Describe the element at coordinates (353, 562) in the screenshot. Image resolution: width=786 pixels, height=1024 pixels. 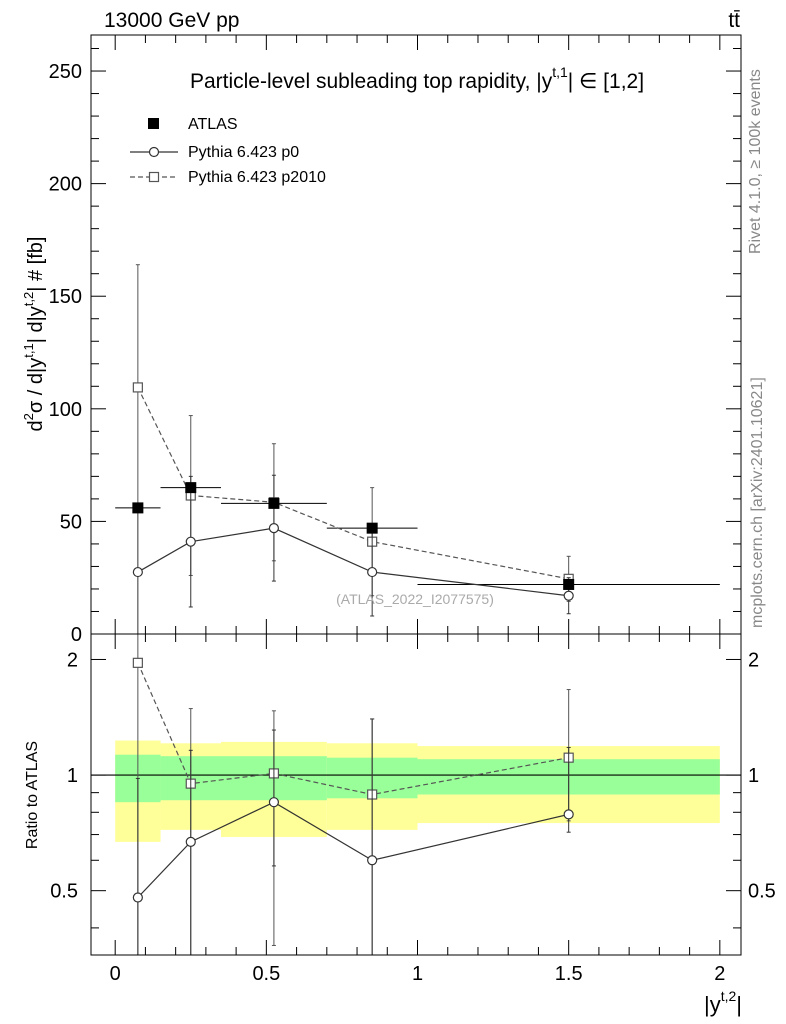
I see `p0-series-line` at that location.